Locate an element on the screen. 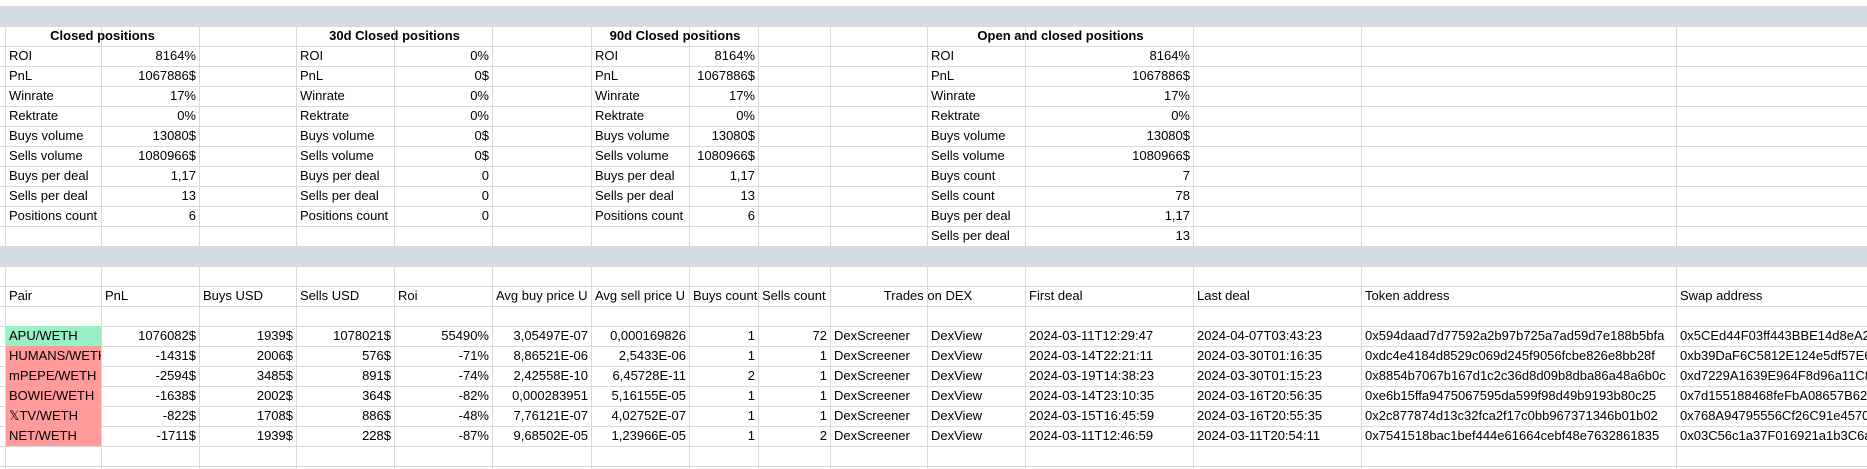  column-header: Trades on DEX is located at coordinates (928, 295).